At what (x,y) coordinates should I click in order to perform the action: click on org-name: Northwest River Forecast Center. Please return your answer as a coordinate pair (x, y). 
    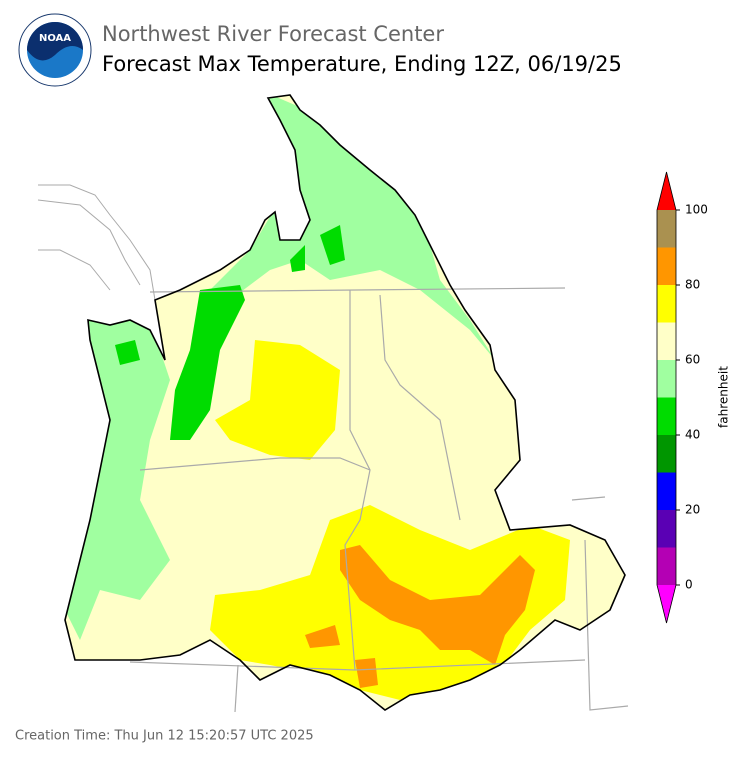
    Looking at the image, I should click on (273, 34).